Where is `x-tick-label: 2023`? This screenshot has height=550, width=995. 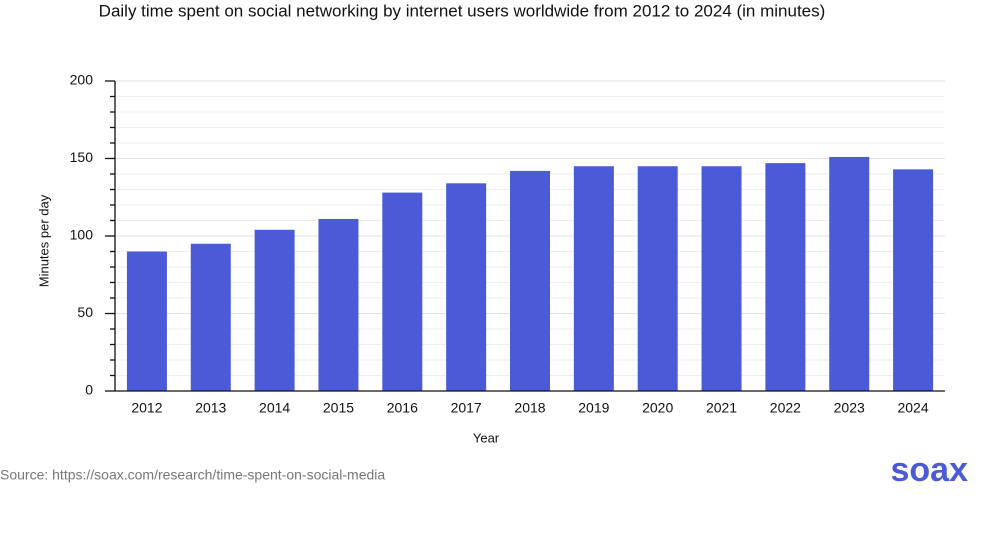 x-tick-label: 2023 is located at coordinates (849, 408).